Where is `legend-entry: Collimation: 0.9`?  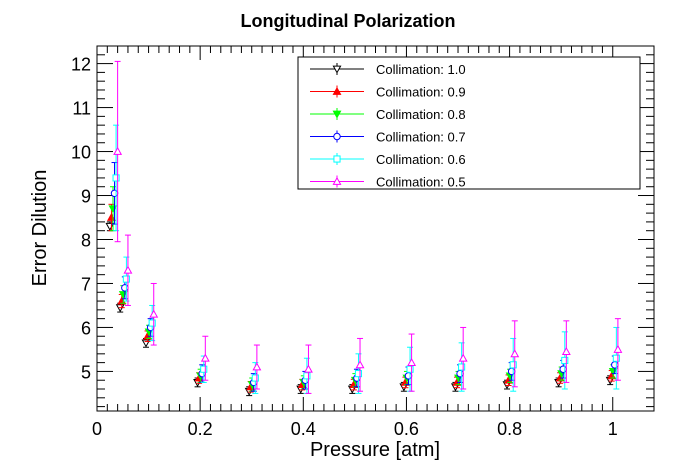 legend-entry: Collimation: 0.9 is located at coordinates (388, 92).